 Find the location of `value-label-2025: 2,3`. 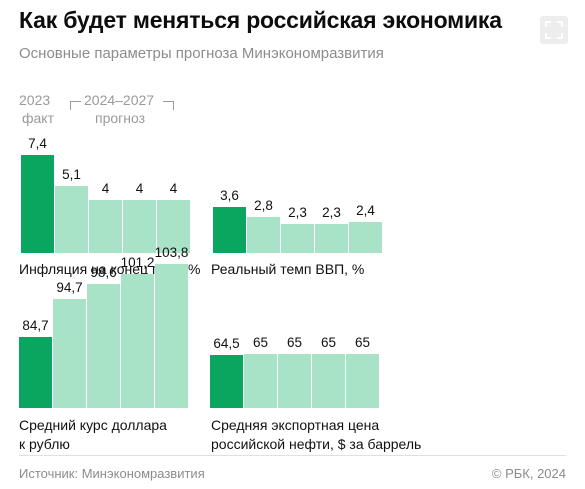

value-label-2025: 2,3 is located at coordinates (297, 212).